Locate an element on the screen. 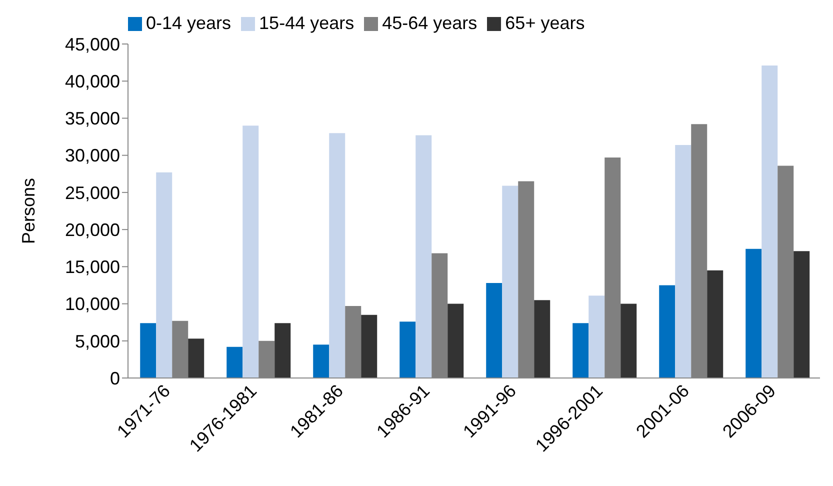  legend-label: 45-64 years is located at coordinates (430, 23).